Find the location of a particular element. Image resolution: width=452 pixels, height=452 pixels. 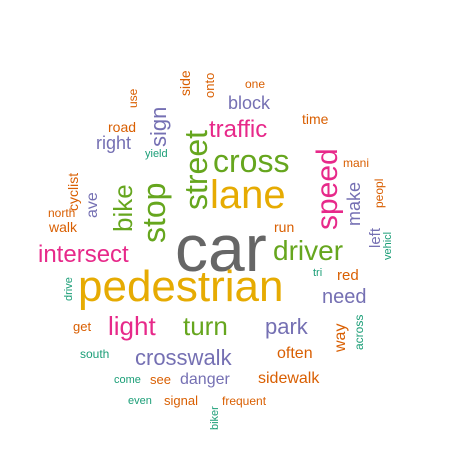

word-yield: yield is located at coordinates (156, 154).